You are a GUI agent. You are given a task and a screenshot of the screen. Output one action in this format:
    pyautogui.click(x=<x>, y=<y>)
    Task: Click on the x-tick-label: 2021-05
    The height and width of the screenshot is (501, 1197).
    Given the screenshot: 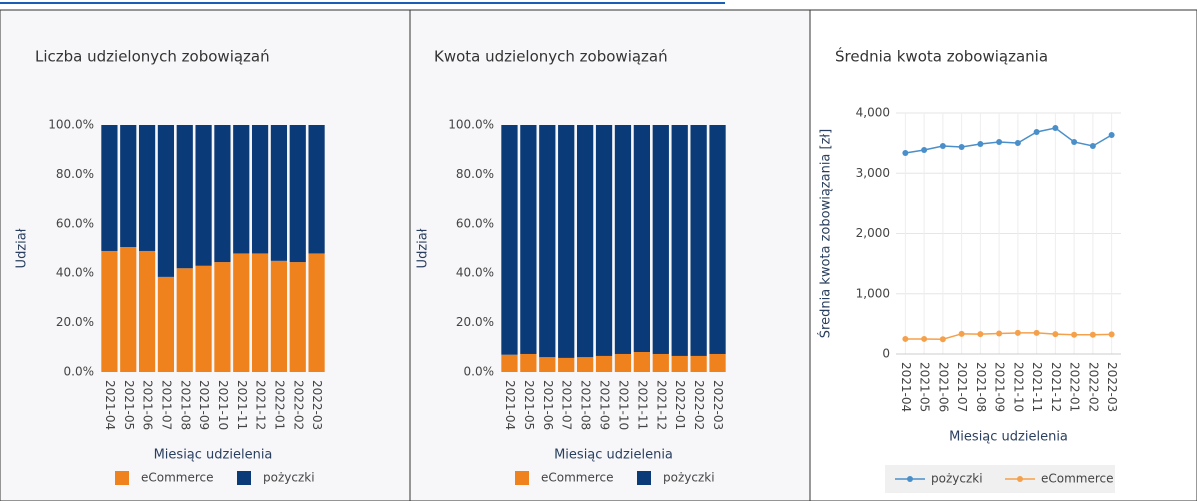 What is the action you would take?
    pyautogui.click(x=925, y=387)
    